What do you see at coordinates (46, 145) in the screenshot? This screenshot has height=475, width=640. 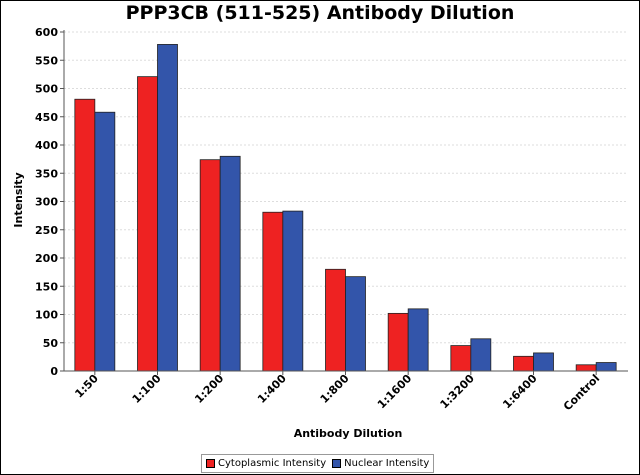 I see `y-tick-label: 400` at bounding box center [46, 145].